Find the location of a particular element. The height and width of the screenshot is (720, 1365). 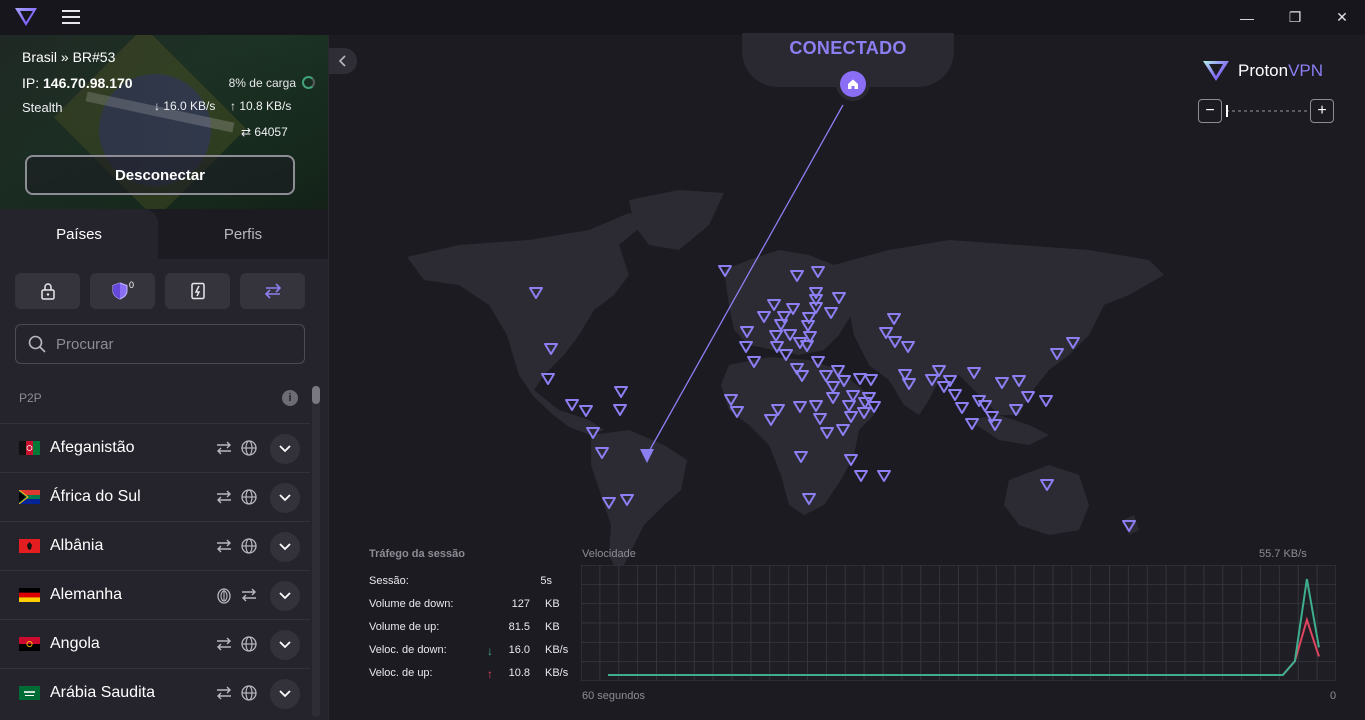

search-field is located at coordinates (160, 344).